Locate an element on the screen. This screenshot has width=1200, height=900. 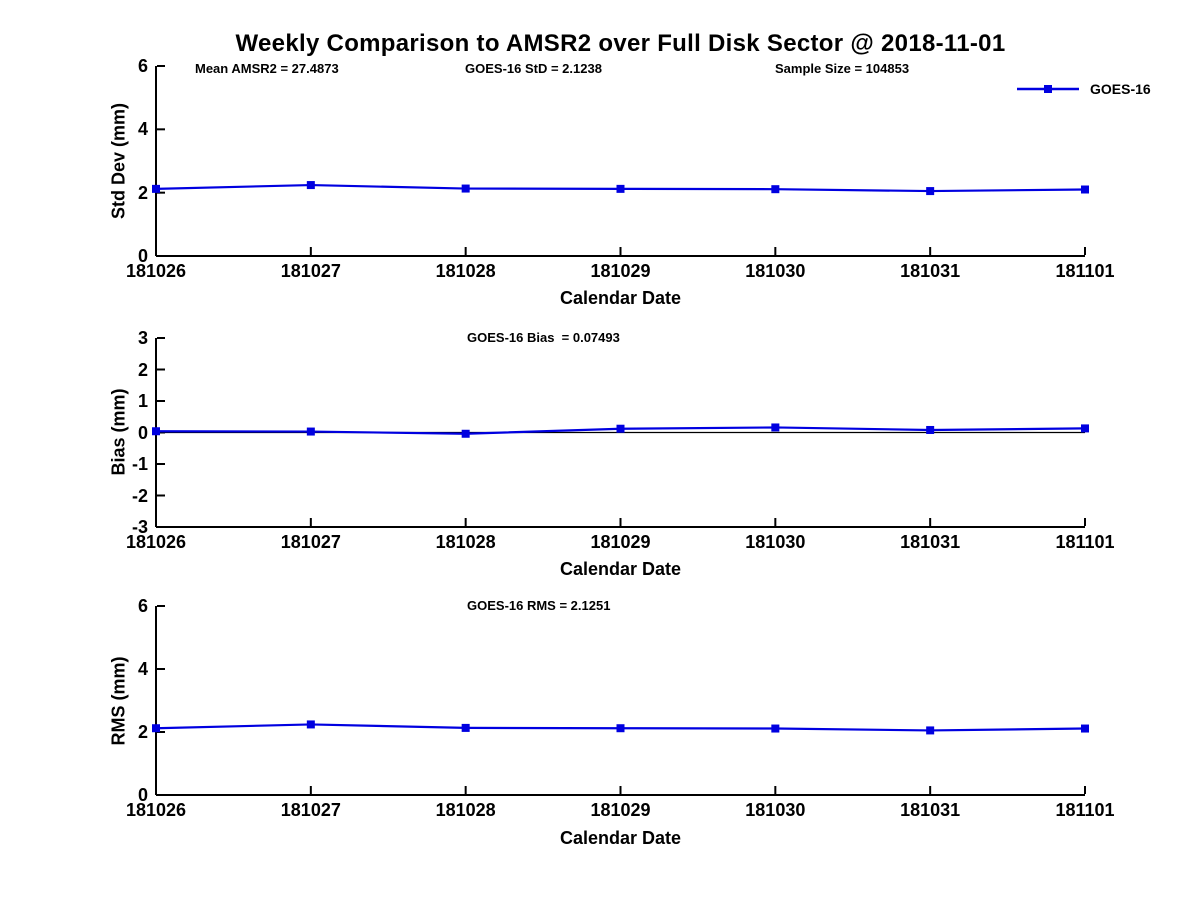
annotation-mean-amsr2: Mean AMSR2 = 27.4873 is located at coordinates (267, 68).